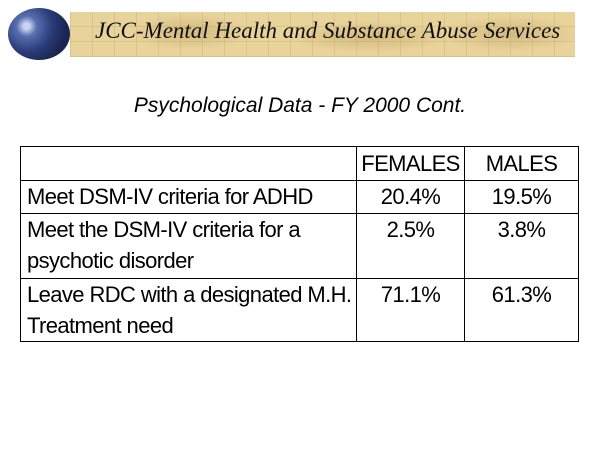 The width and height of the screenshot is (600, 450). Describe the element at coordinates (39, 34) in the screenshot. I see `globe-icon` at that location.